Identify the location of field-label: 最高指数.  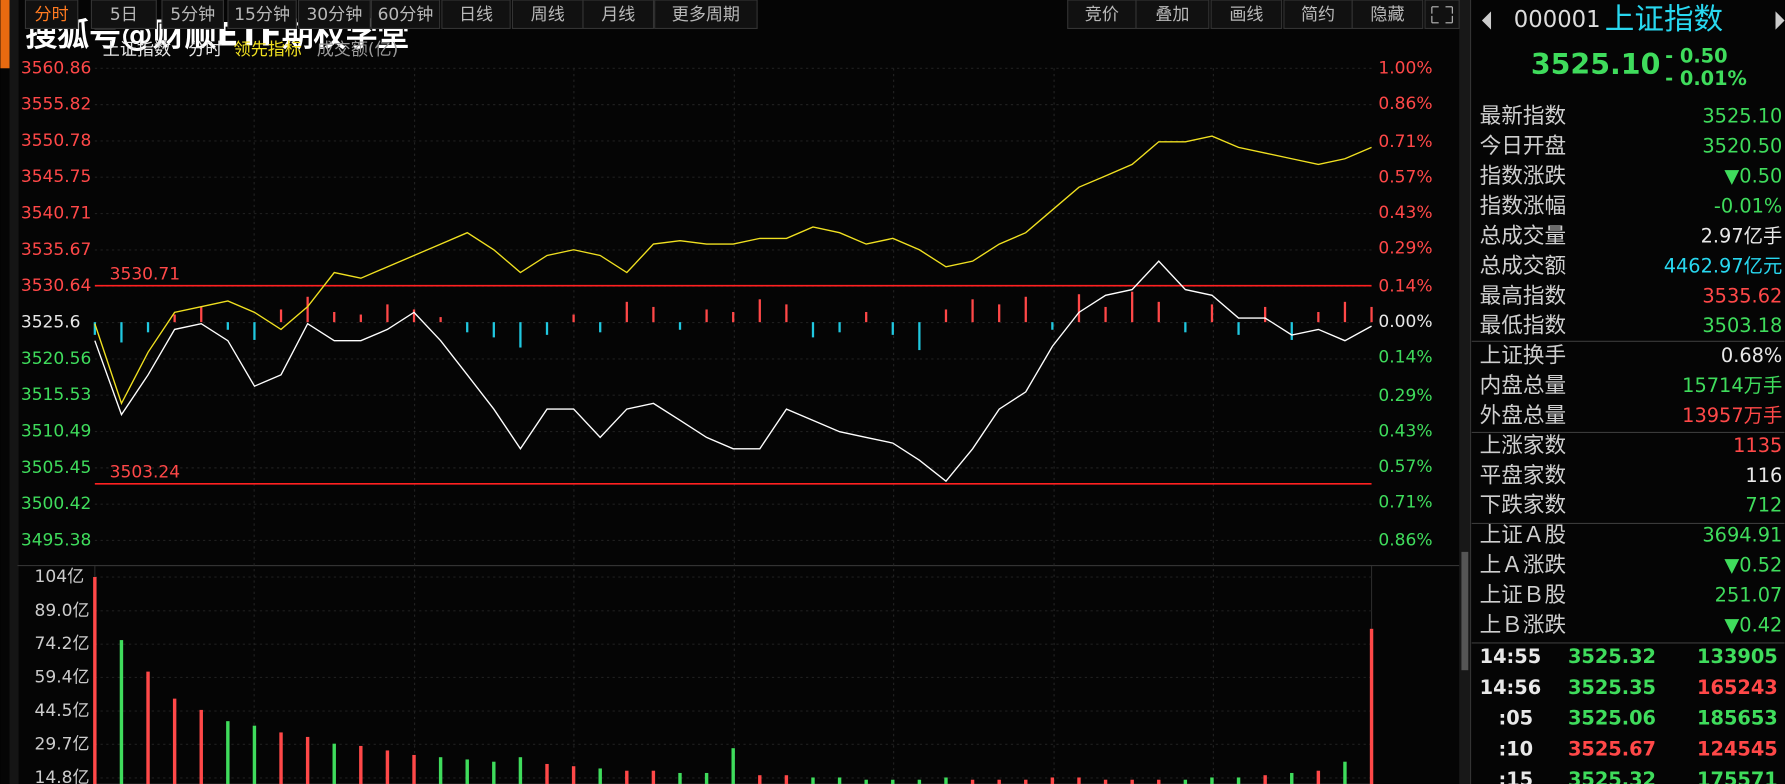
(1523, 296).